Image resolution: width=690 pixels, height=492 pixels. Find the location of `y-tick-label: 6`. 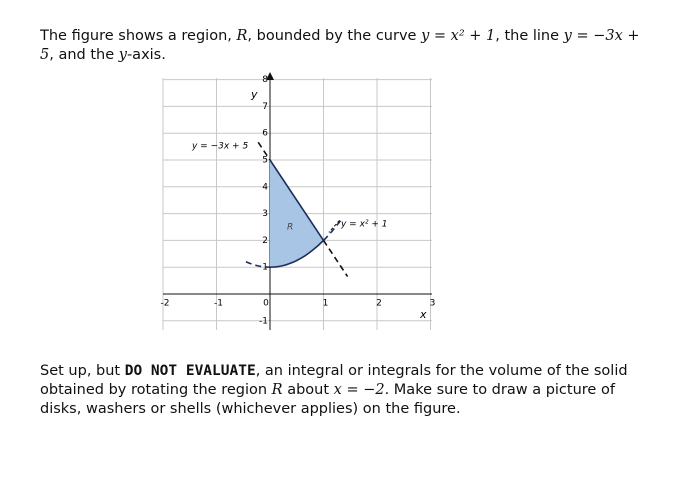

y-tick-label: 6 is located at coordinates (265, 134).